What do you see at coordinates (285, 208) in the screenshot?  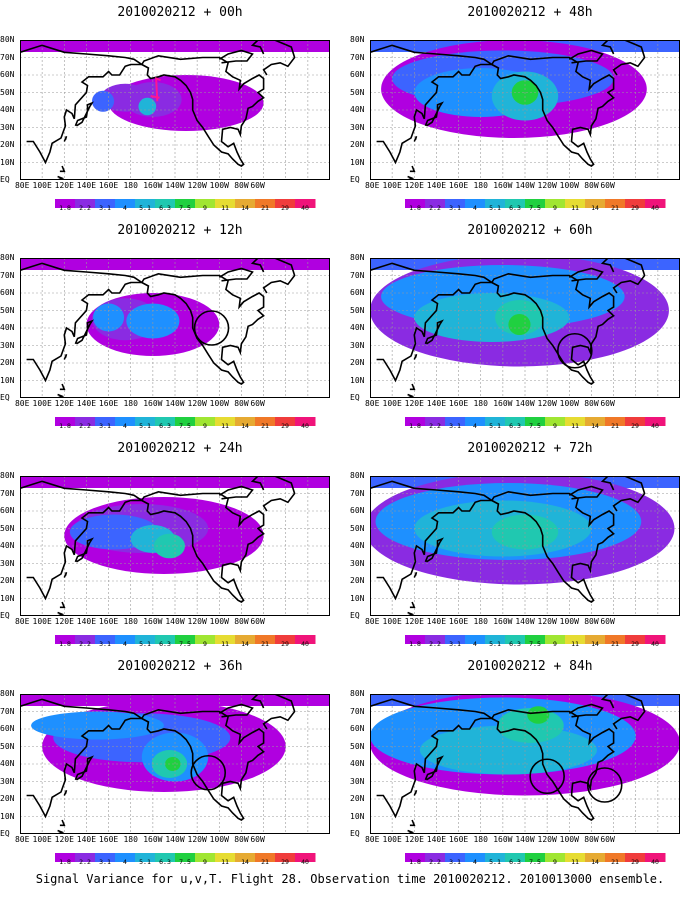 I see `colorbar-label: 29` at bounding box center [285, 208].